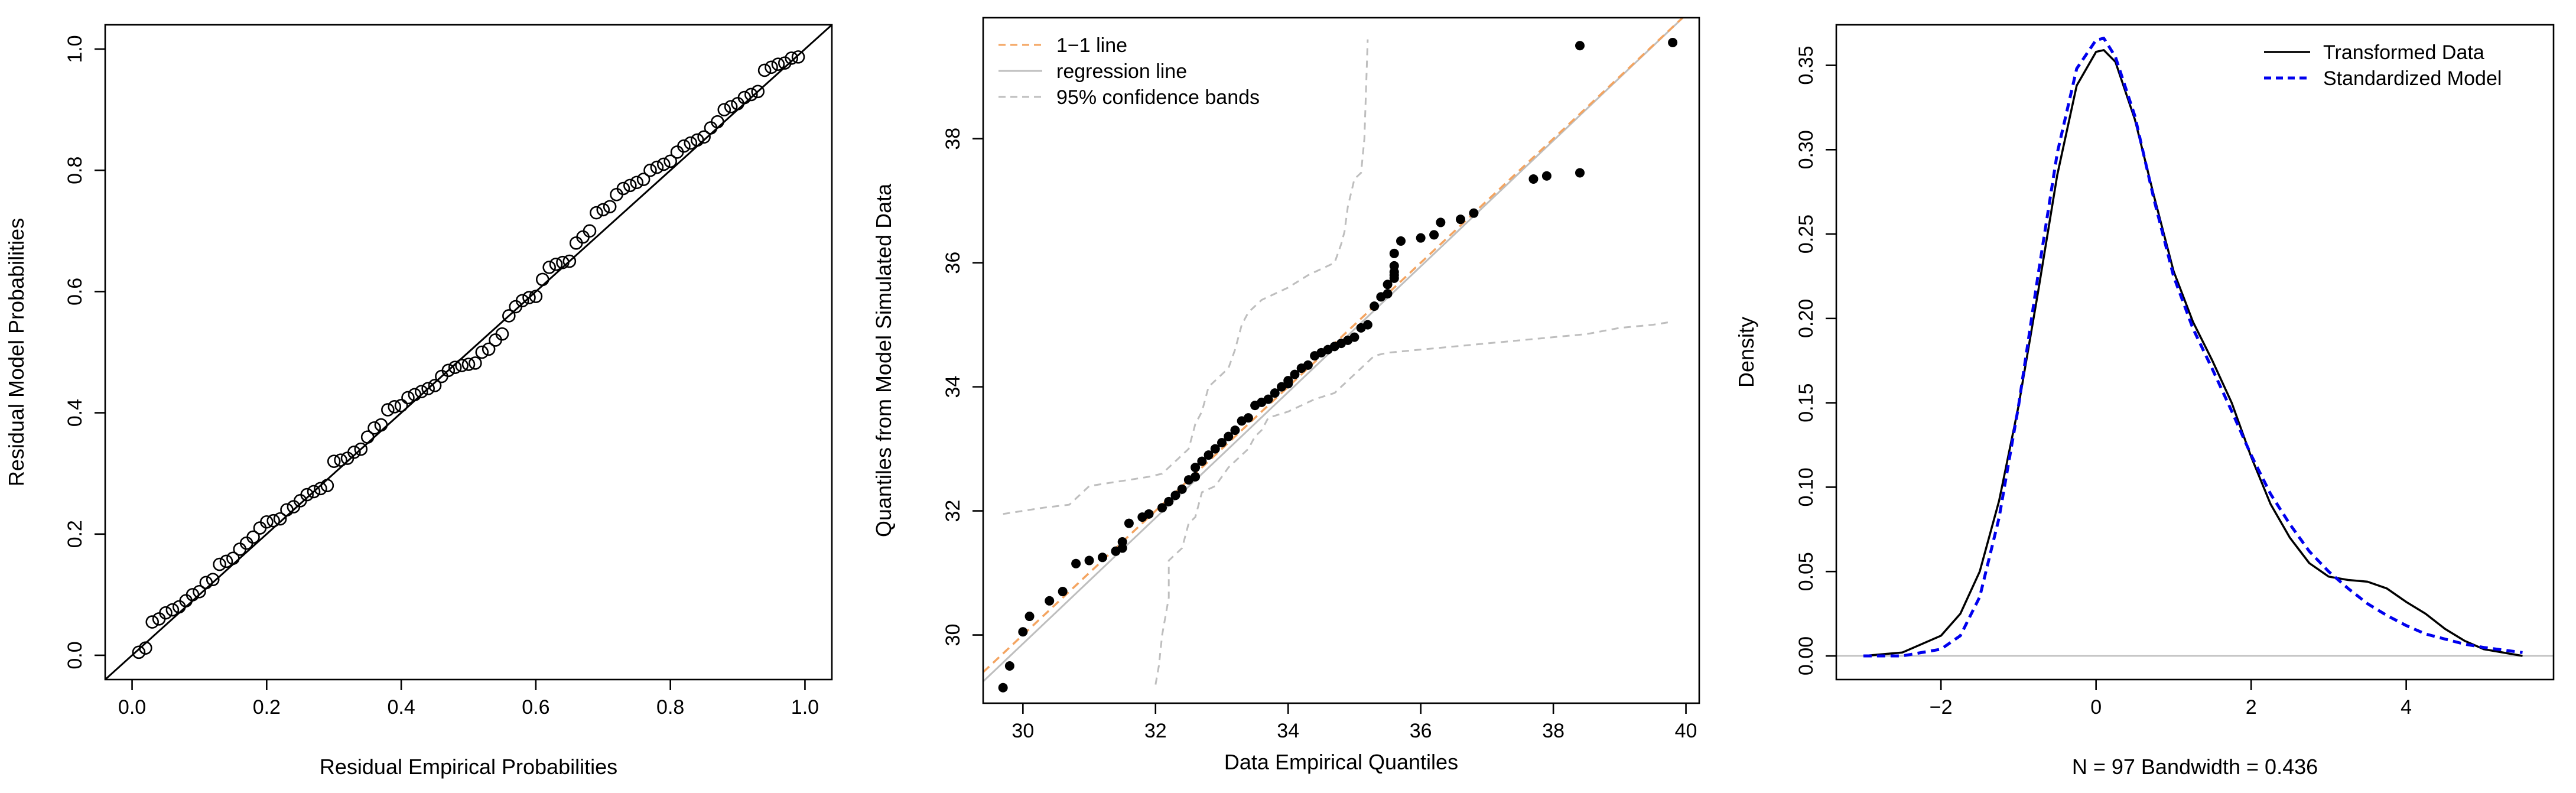 The image size is (2576, 793). What do you see at coordinates (132, 708) in the screenshot?
I see `x-tick-label: 0.0` at bounding box center [132, 708].